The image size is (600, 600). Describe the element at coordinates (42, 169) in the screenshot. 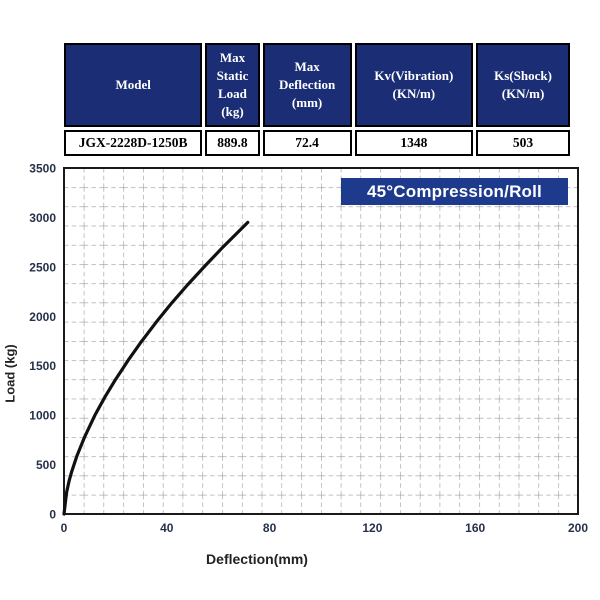

I see `y-tick-label: 3500` at that location.